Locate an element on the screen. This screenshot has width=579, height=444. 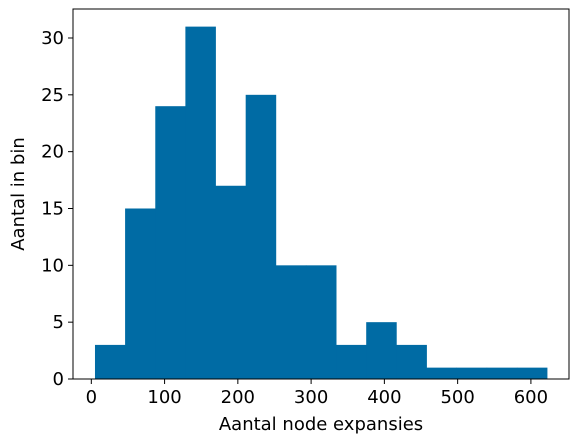
y-tick-label: 20 is located at coordinates (52, 152).